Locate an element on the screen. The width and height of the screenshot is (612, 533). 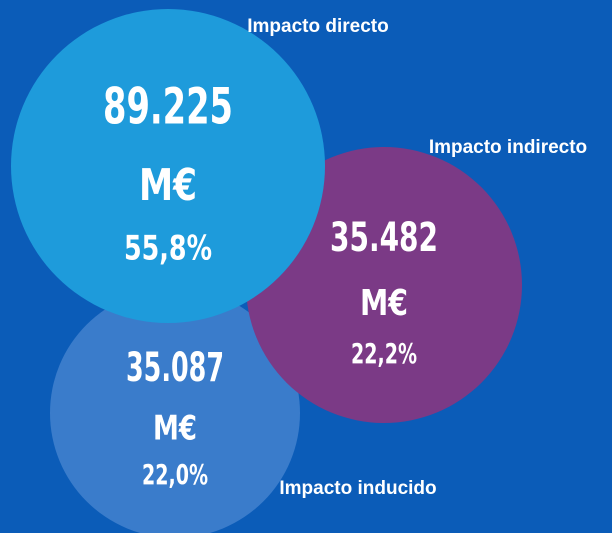
value: 89.225 is located at coordinates (168, 107).